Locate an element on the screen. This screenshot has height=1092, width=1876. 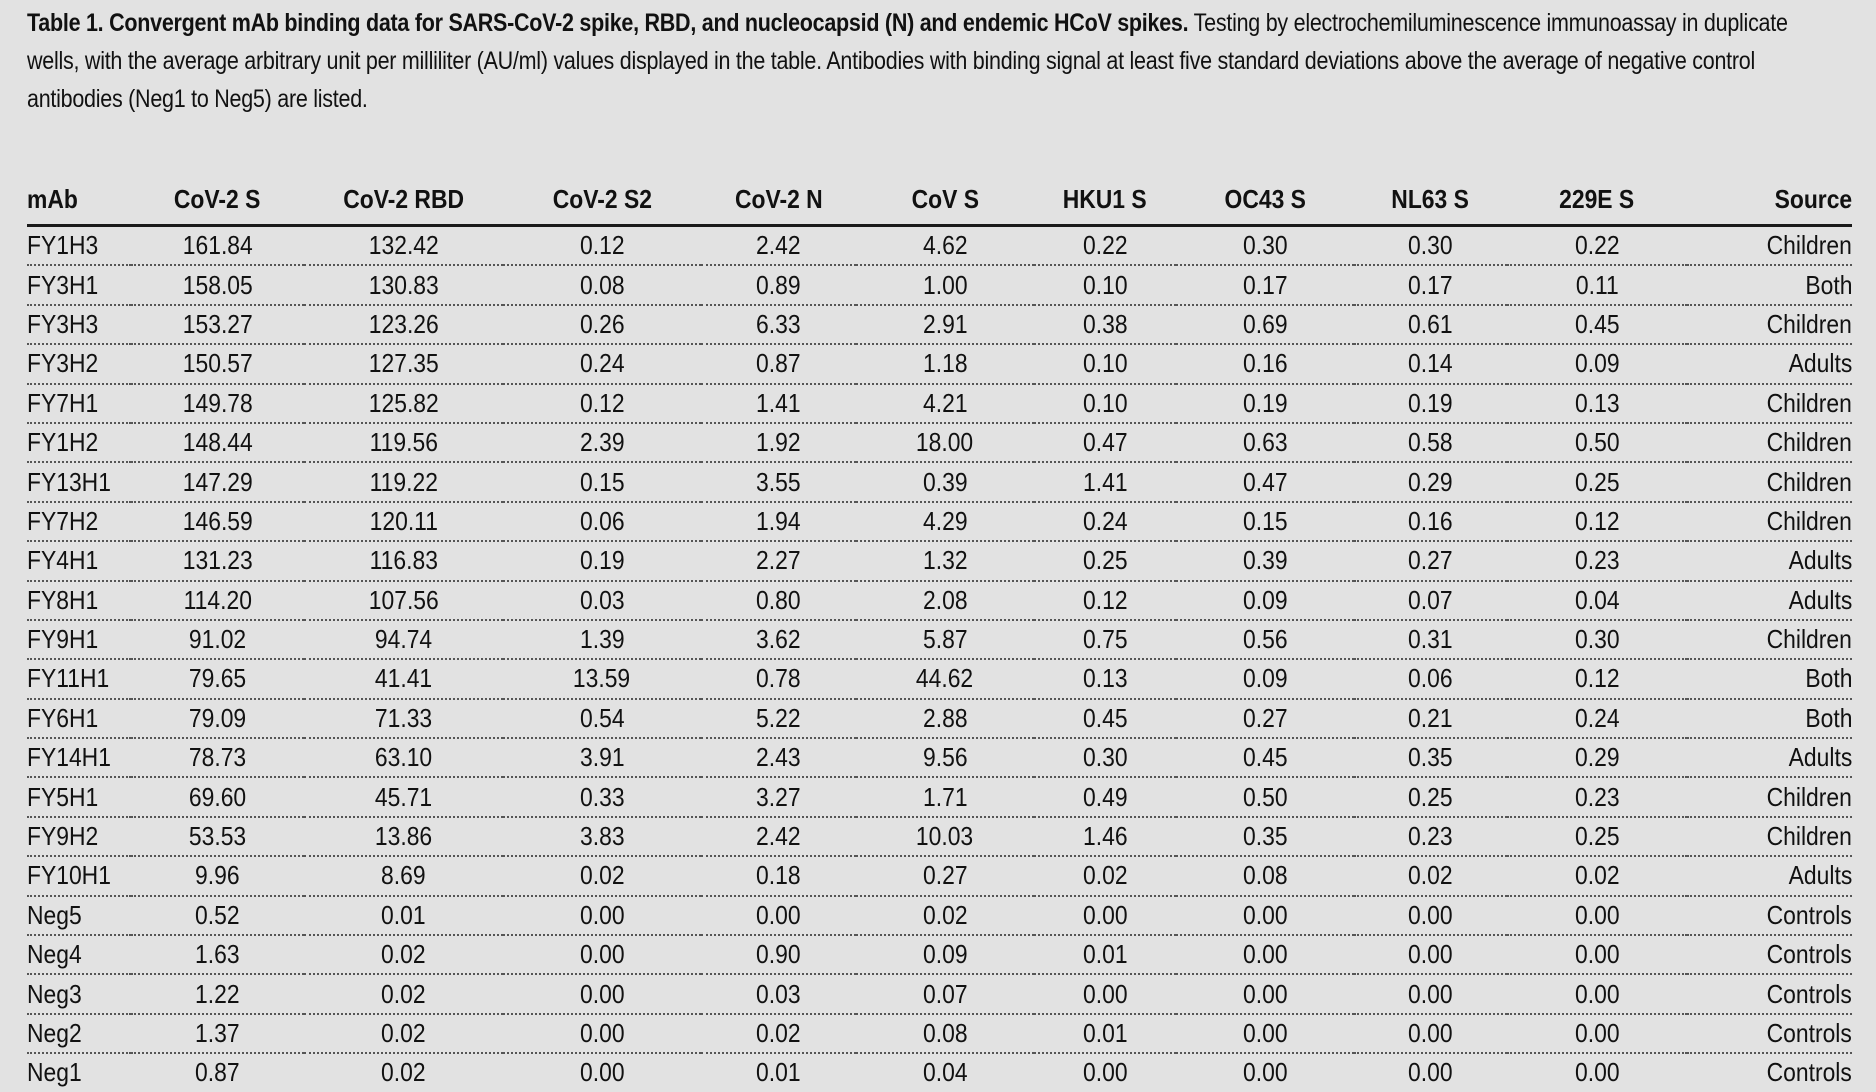
table-cell-oc43-s: 0.00 is located at coordinates (1265, 955).